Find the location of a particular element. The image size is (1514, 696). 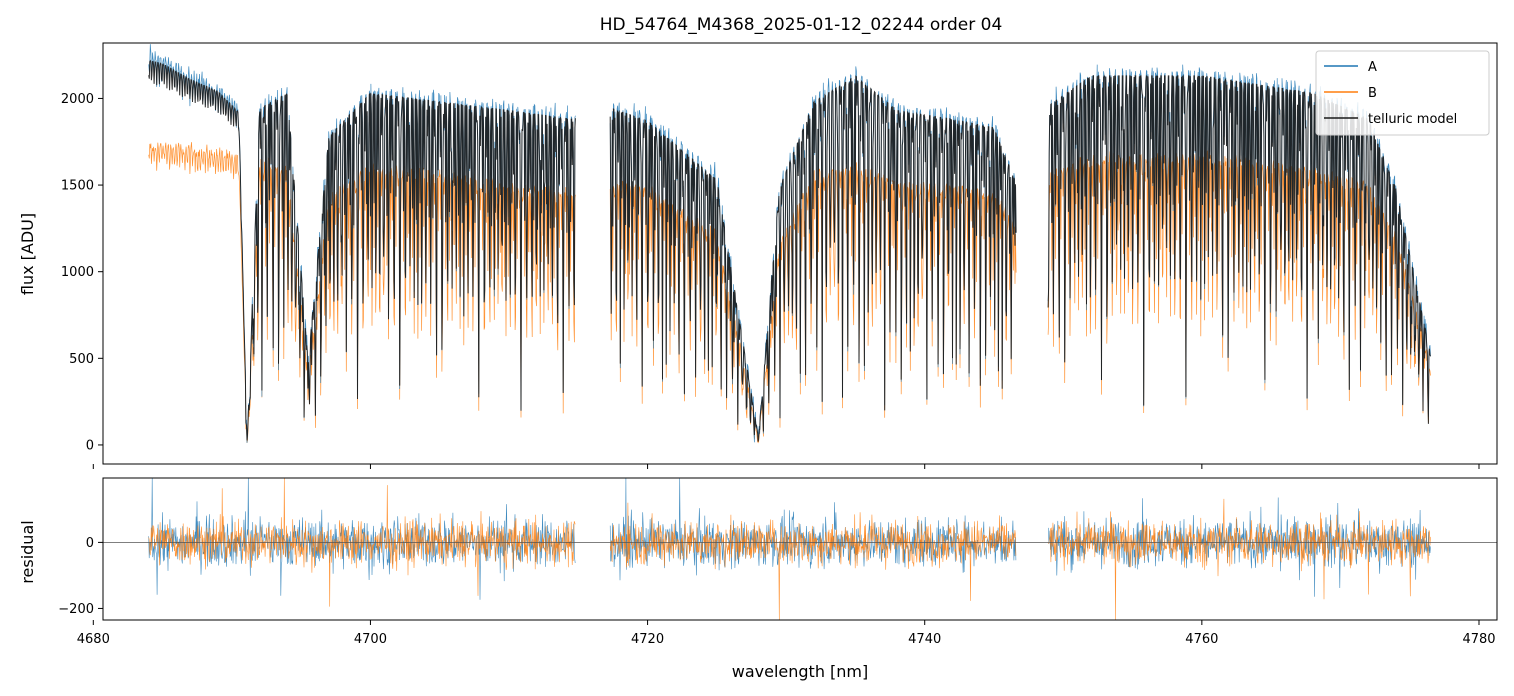

legend-label-a: A is located at coordinates (1372, 67).